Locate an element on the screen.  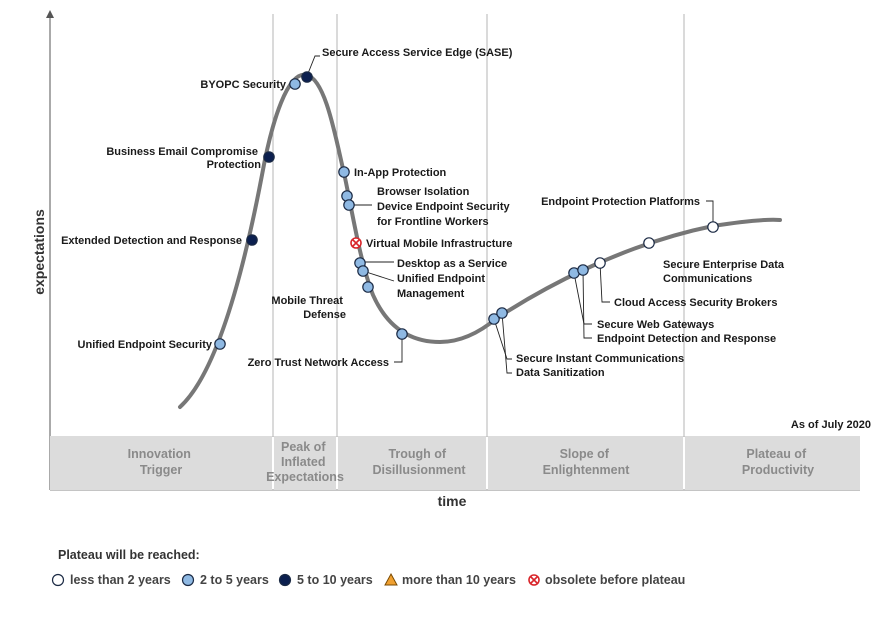
marker-sase is located at coordinates (307, 77).